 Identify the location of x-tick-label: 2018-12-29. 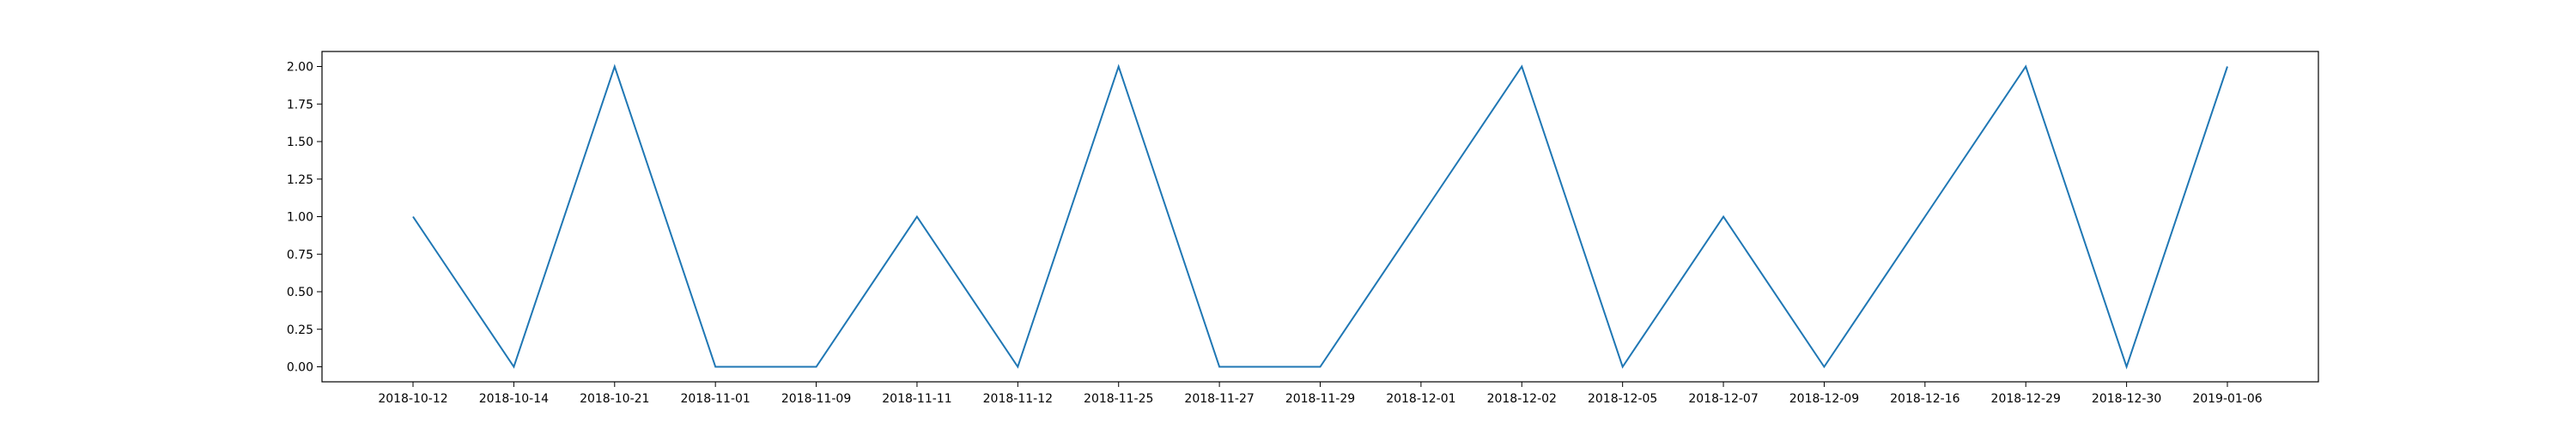
(2026, 399).